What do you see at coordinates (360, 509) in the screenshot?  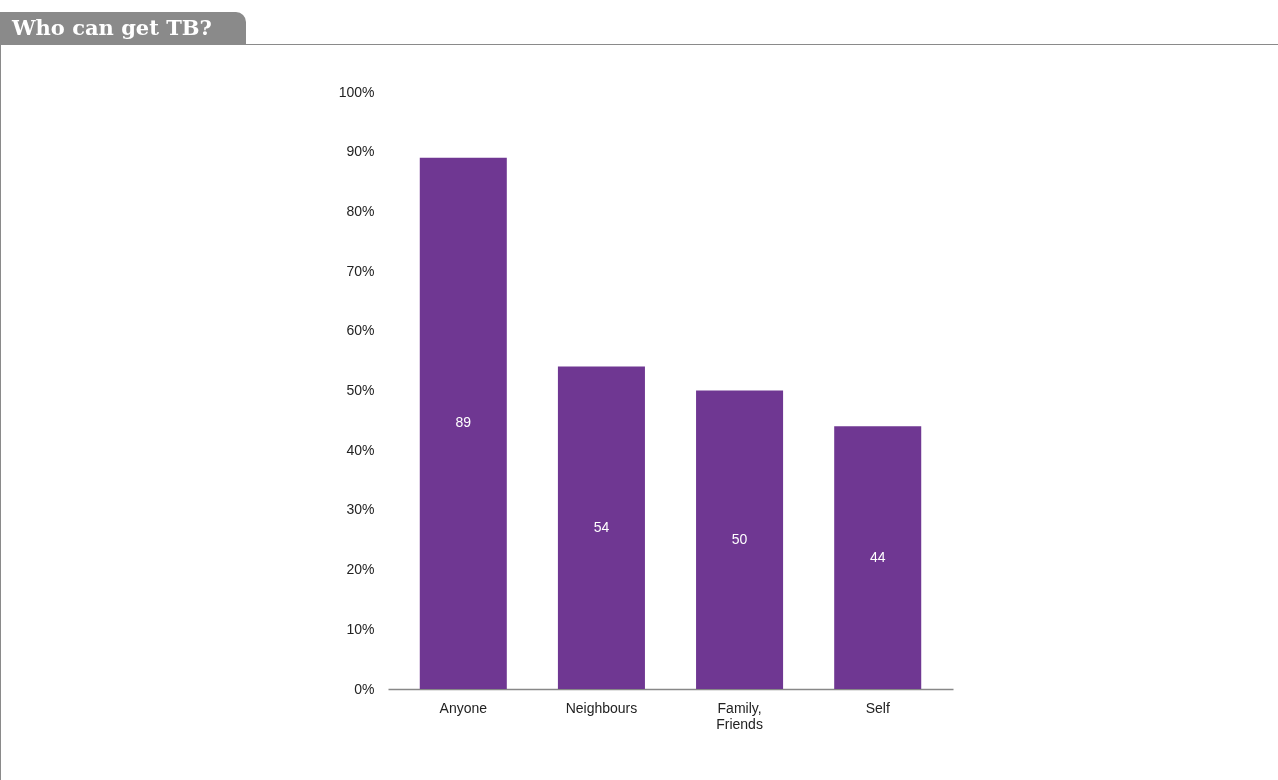 I see `y-tick-label: 30%` at bounding box center [360, 509].